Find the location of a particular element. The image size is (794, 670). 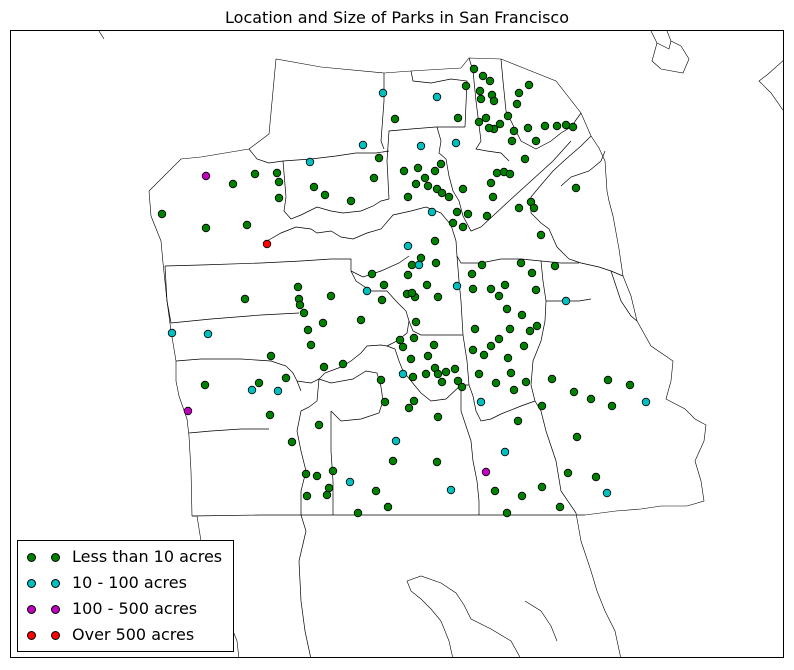

legend-label: 10 - 100 acres is located at coordinates (129, 582).